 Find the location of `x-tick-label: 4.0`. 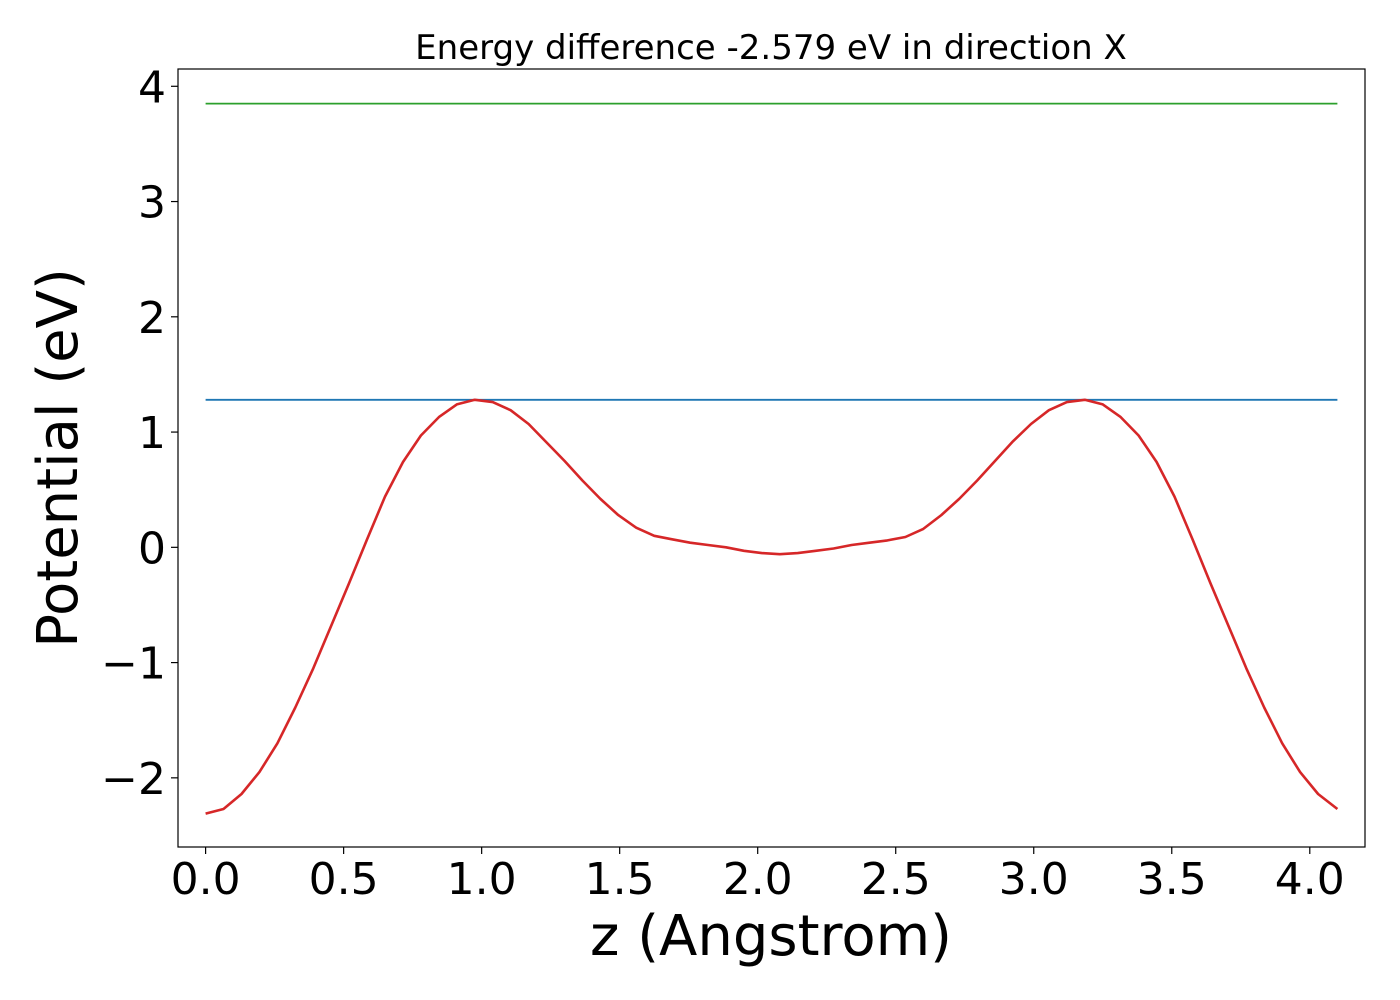

x-tick-label: 4.0 is located at coordinates (1310, 879).